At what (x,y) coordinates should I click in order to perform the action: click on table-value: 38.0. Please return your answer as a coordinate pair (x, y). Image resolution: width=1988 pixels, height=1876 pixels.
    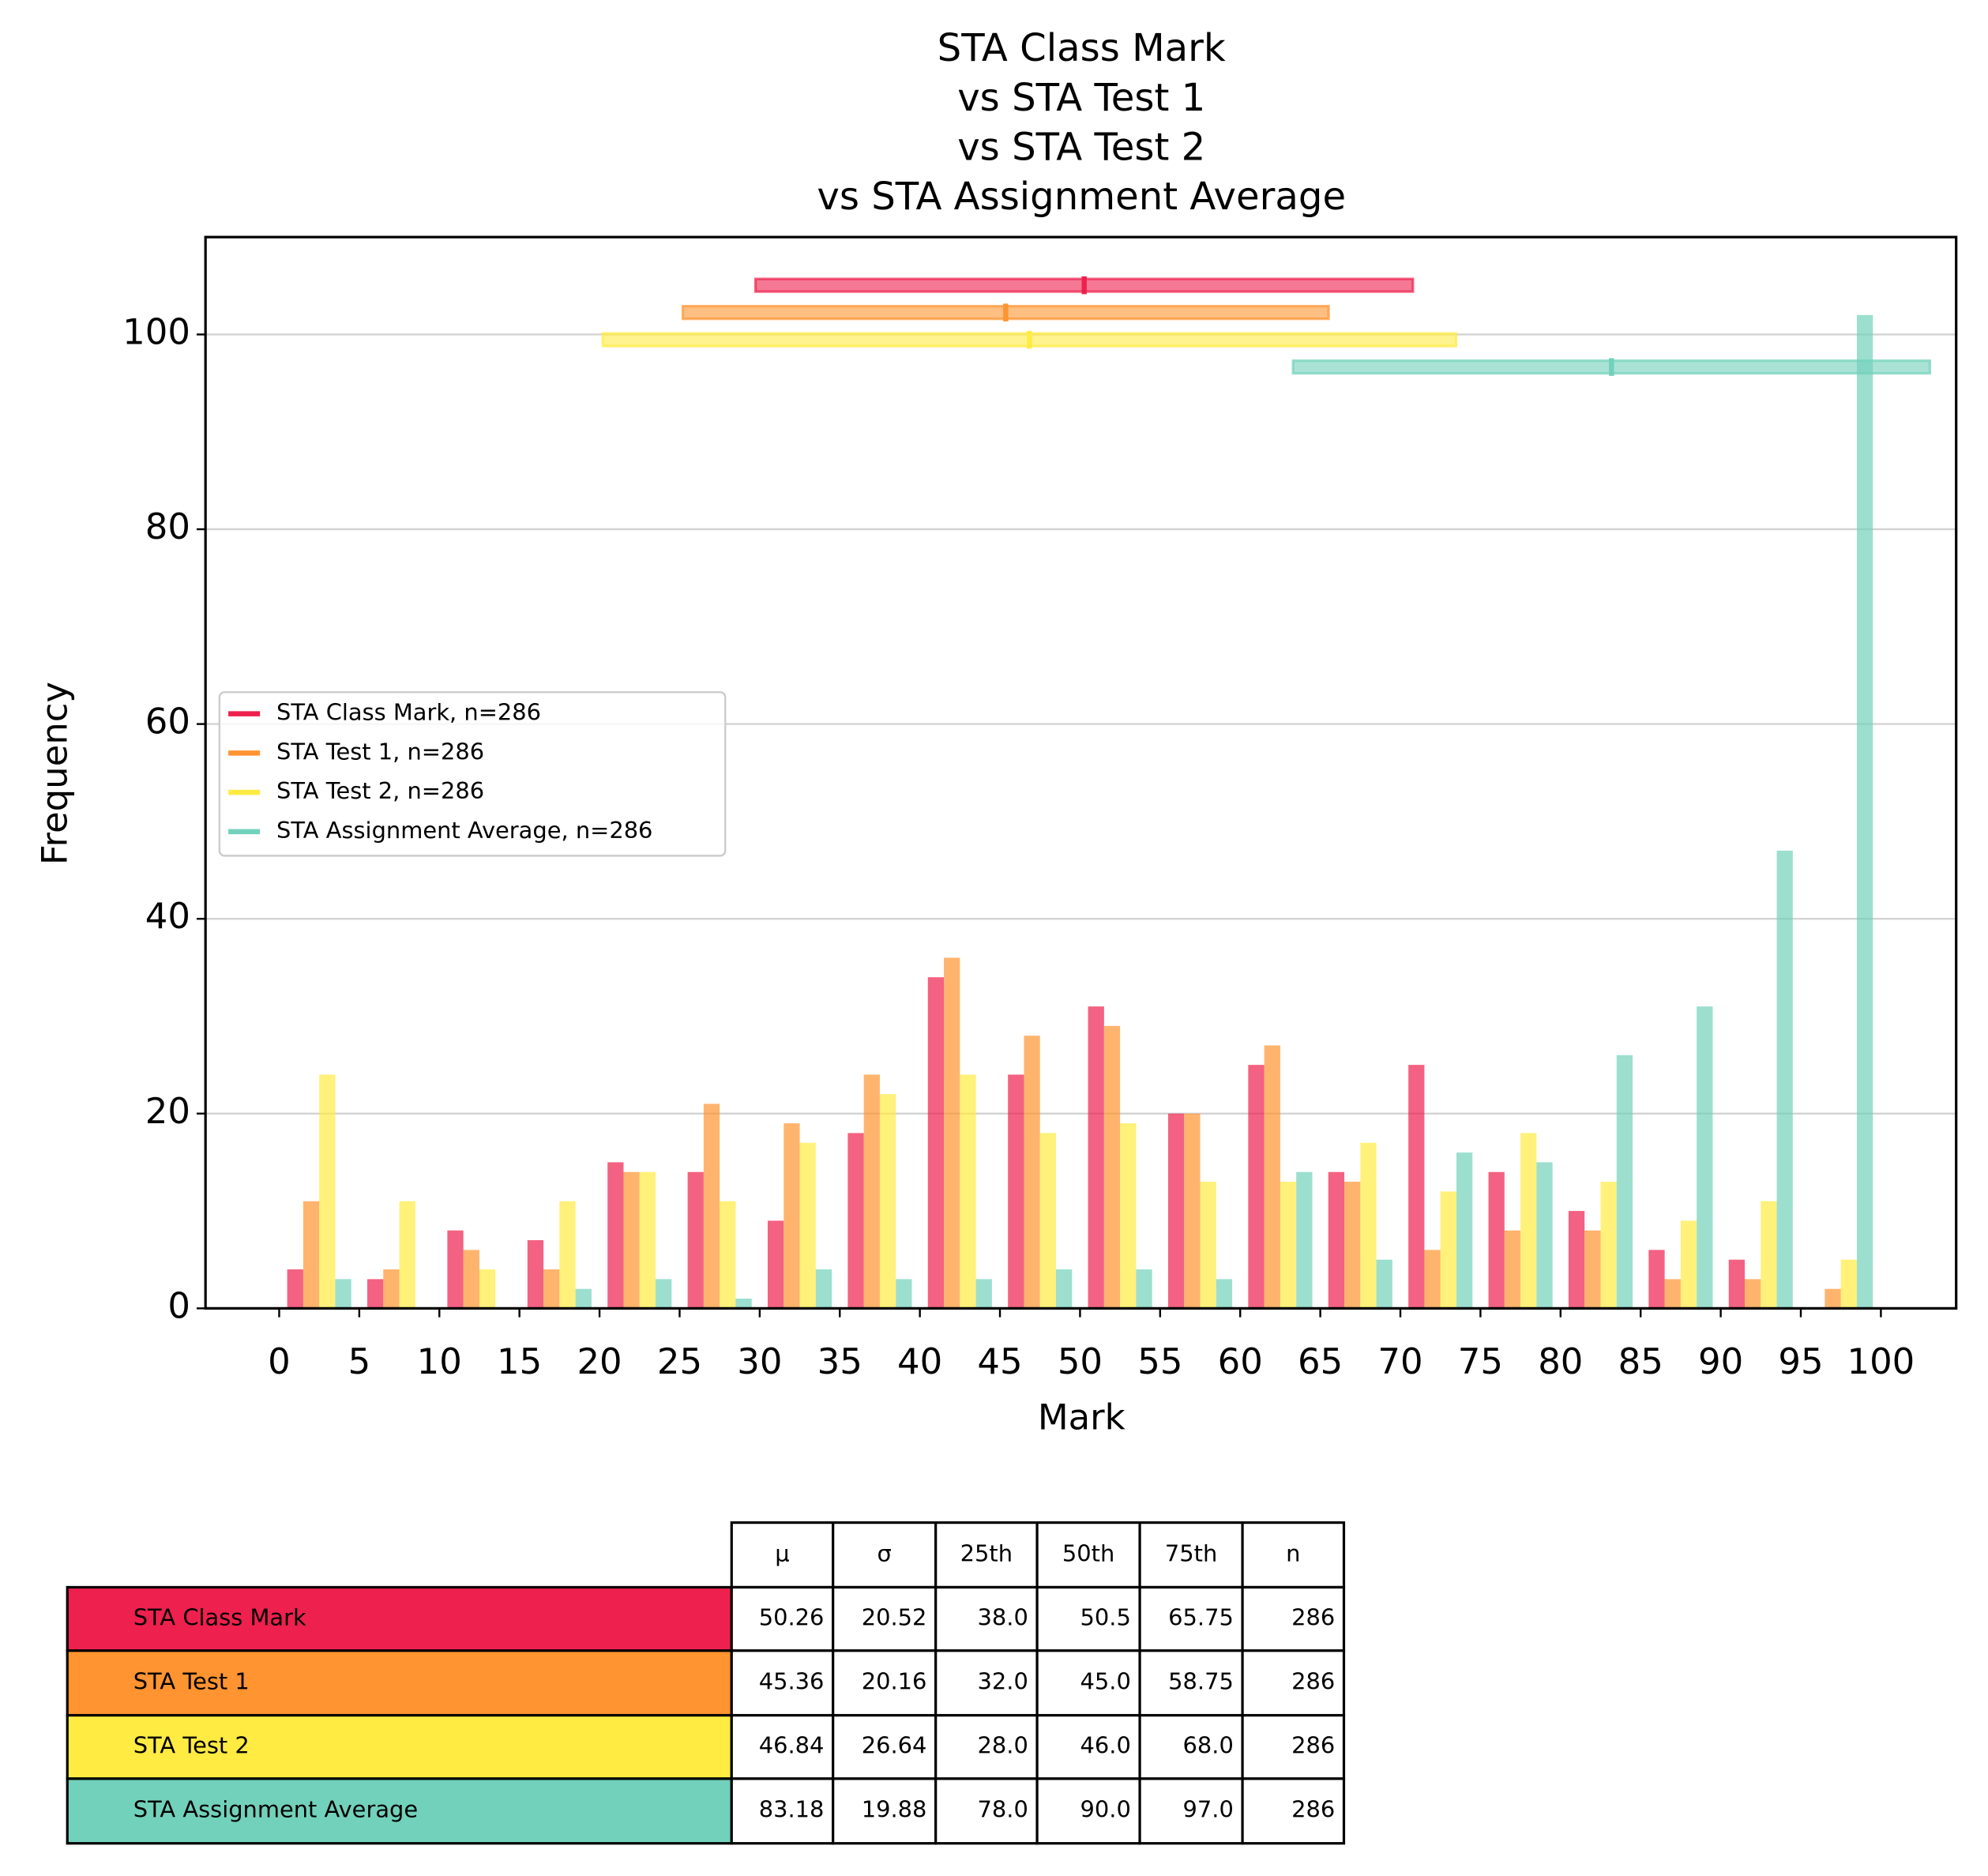
    Looking at the image, I should click on (1003, 1617).